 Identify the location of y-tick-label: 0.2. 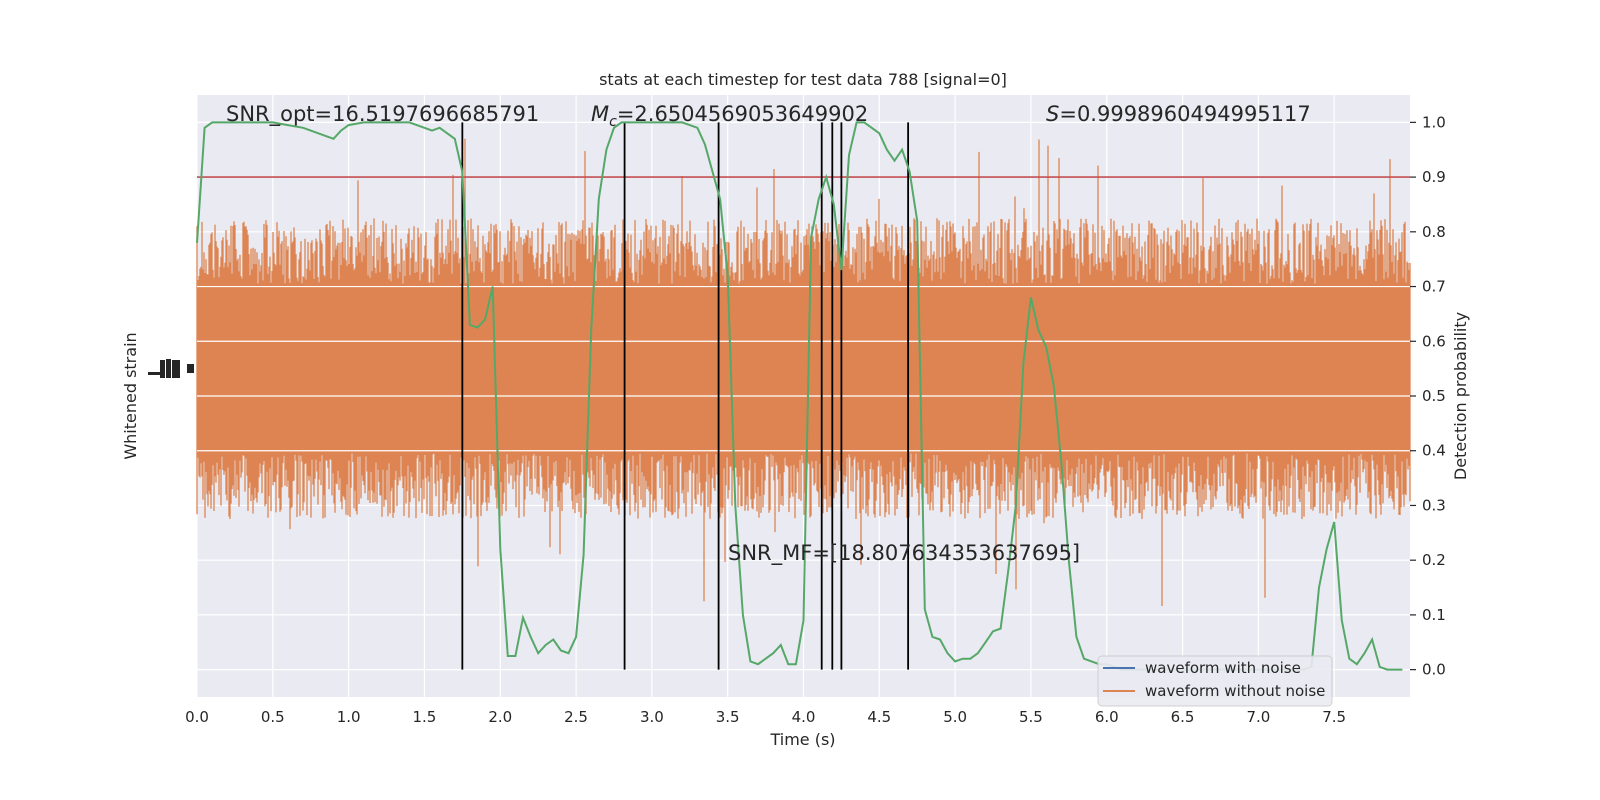
(1434, 560).